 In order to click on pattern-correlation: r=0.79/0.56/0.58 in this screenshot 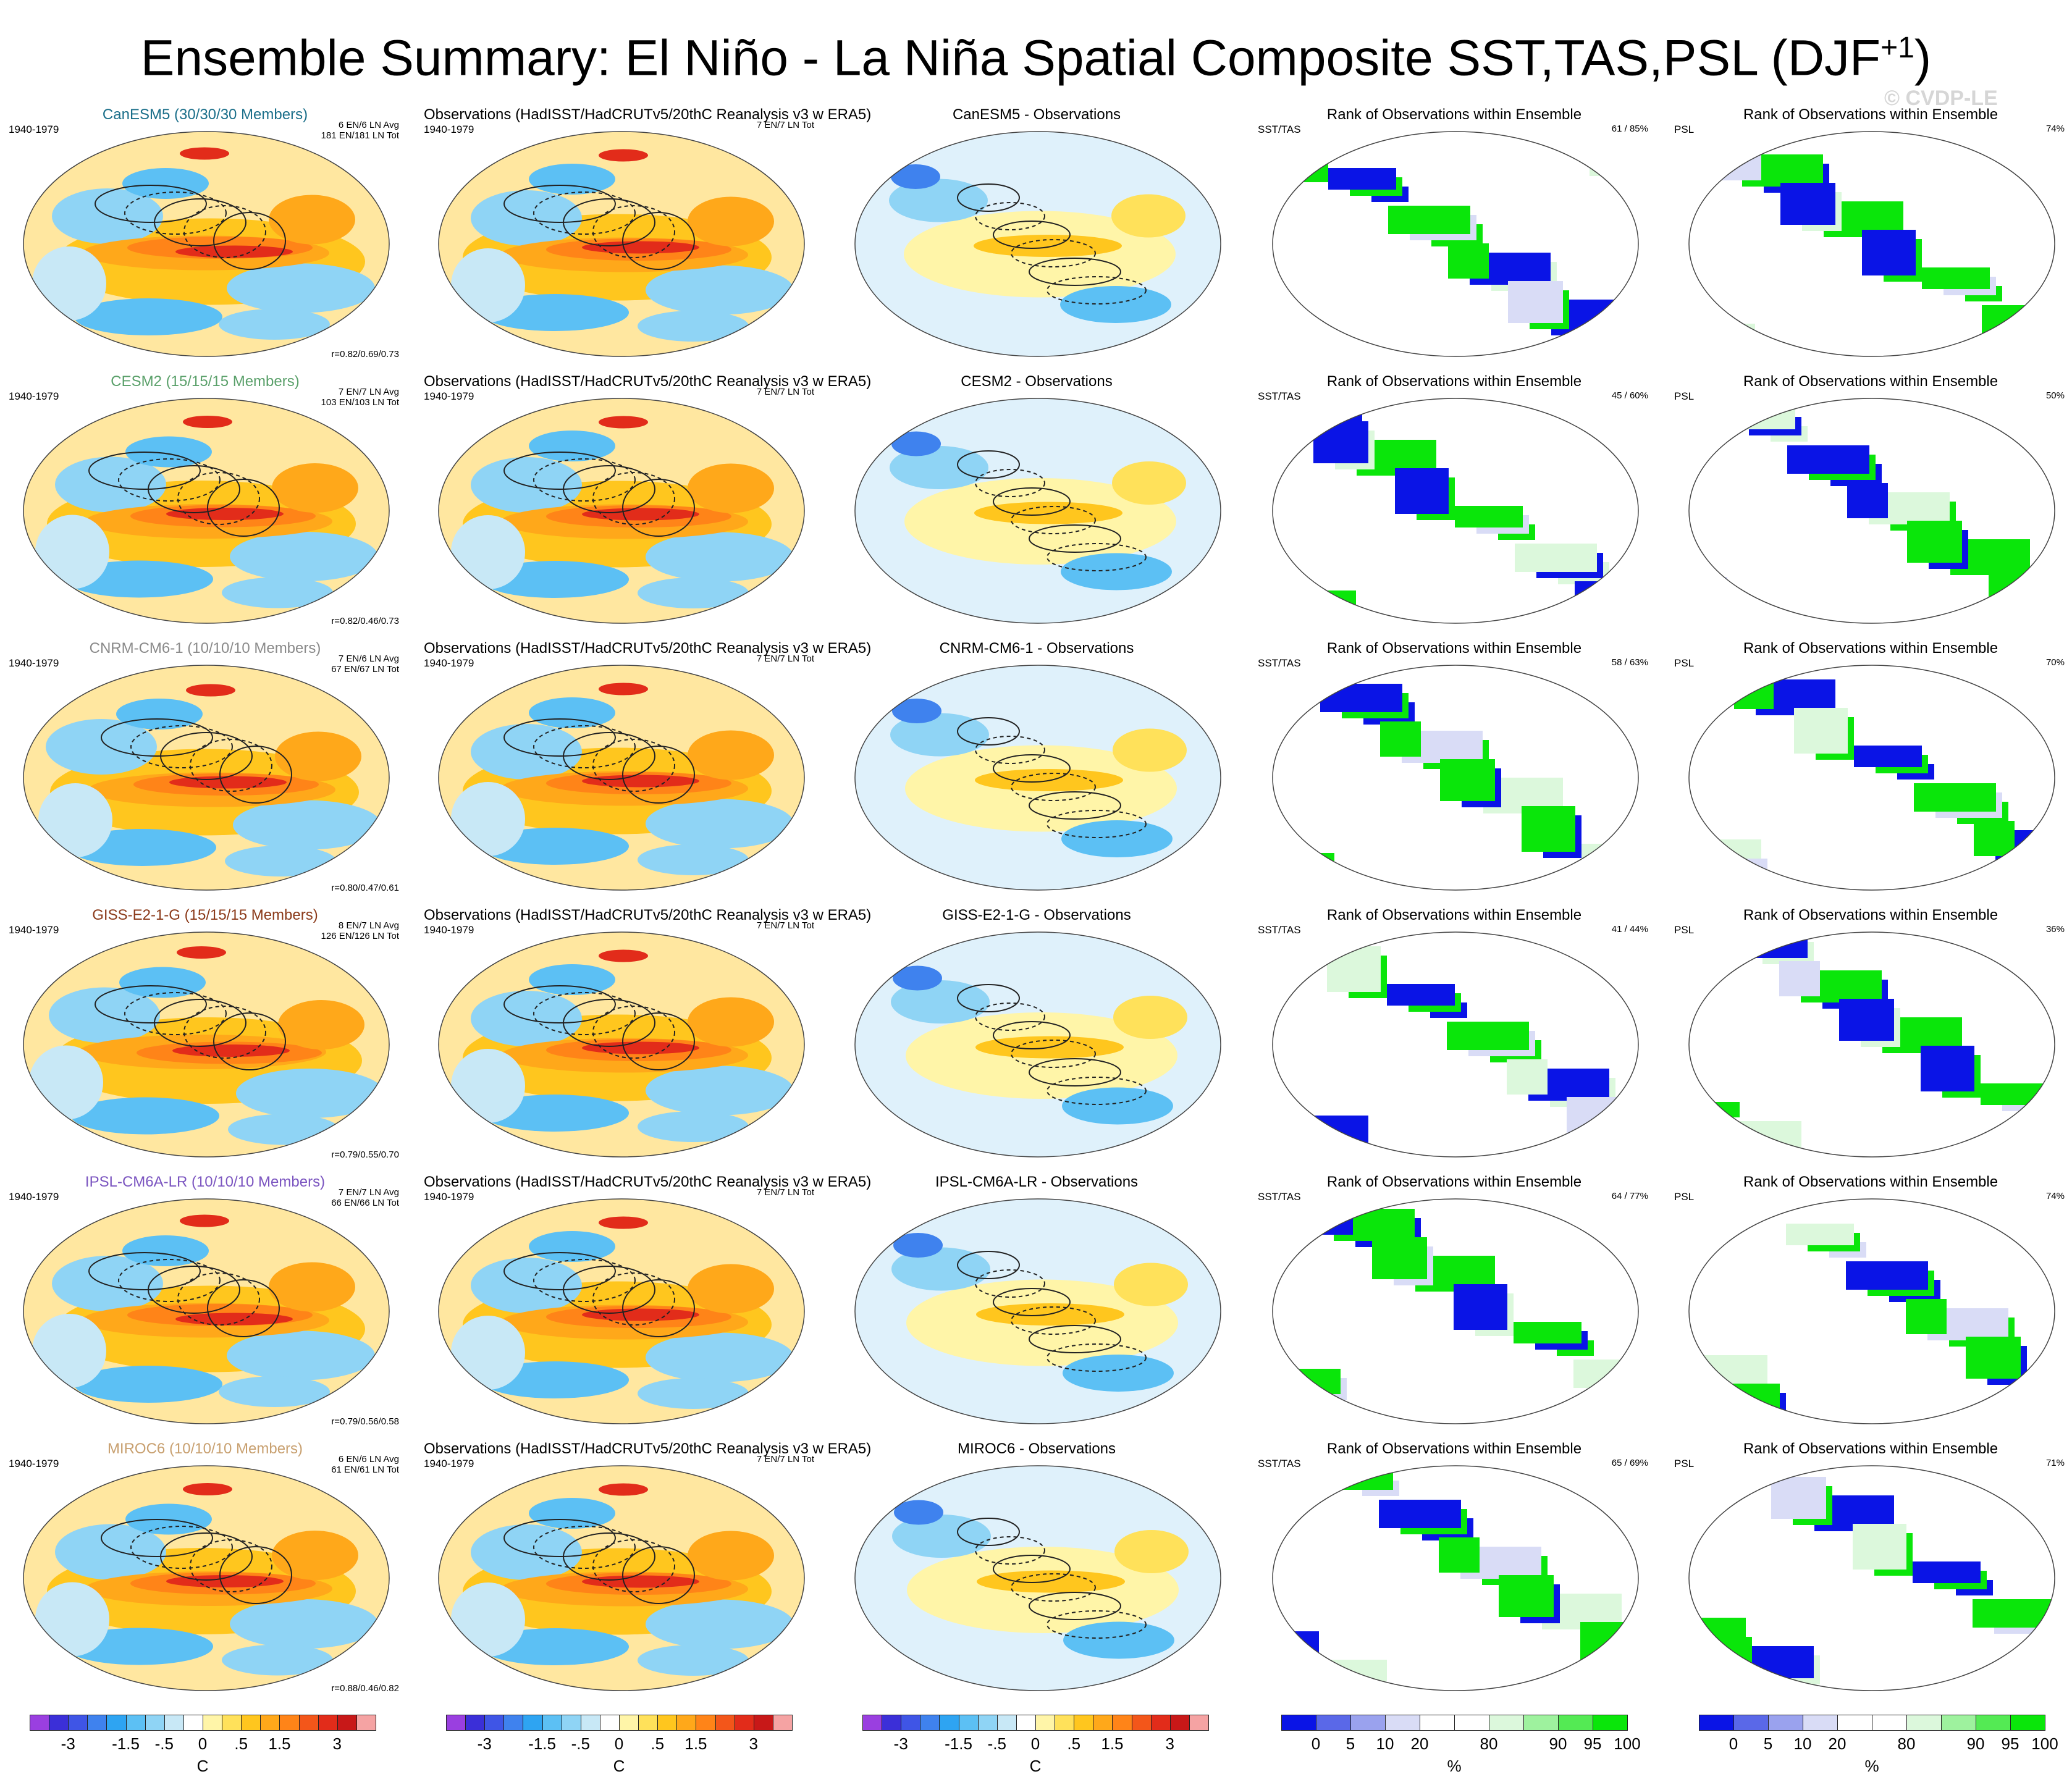, I will do `click(365, 1421)`.